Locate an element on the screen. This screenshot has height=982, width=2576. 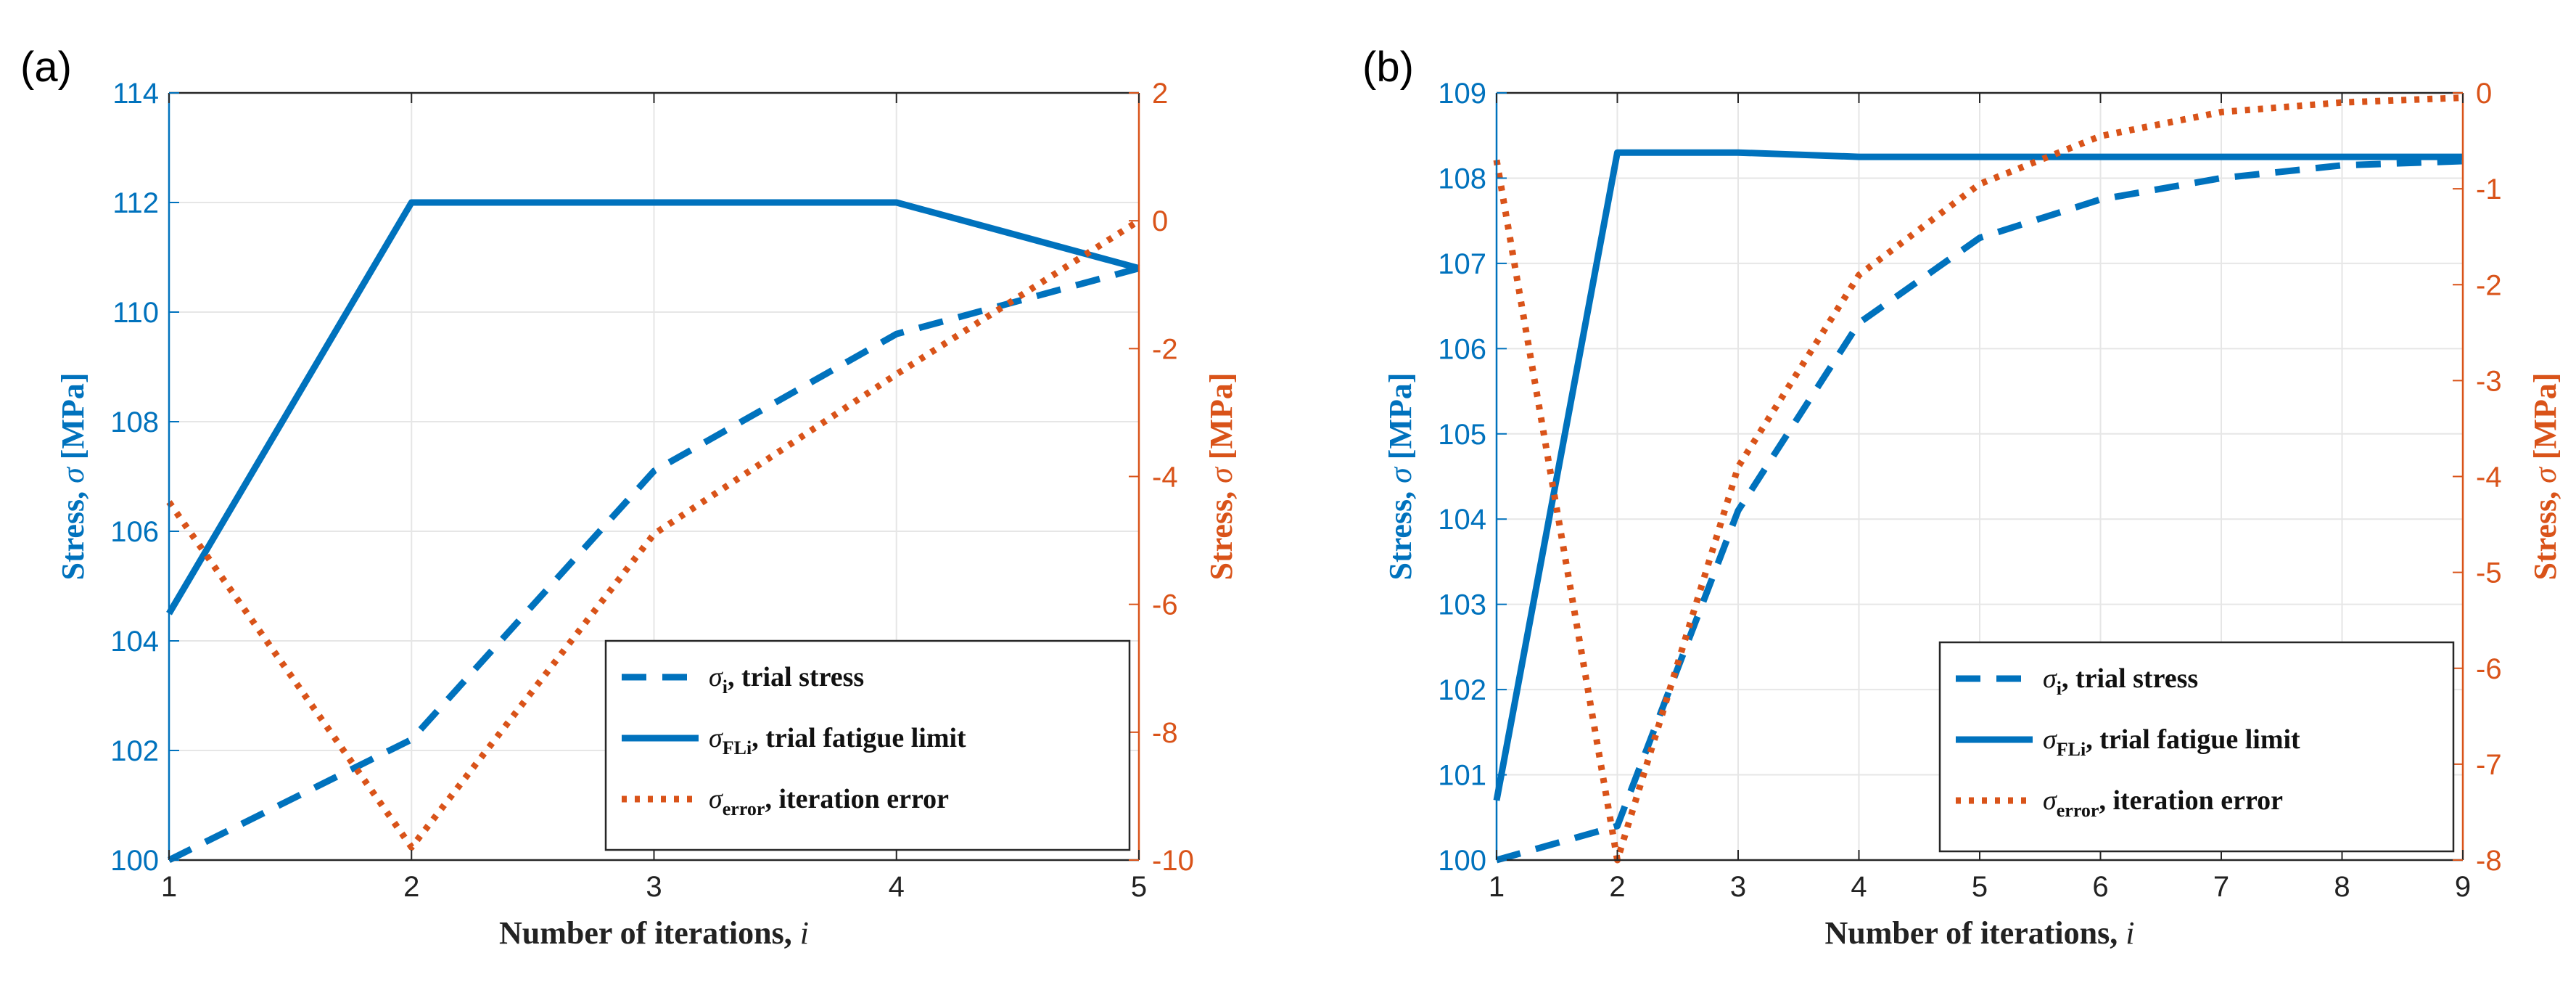
y-left-tick-label: 107 is located at coordinates (1462, 264).